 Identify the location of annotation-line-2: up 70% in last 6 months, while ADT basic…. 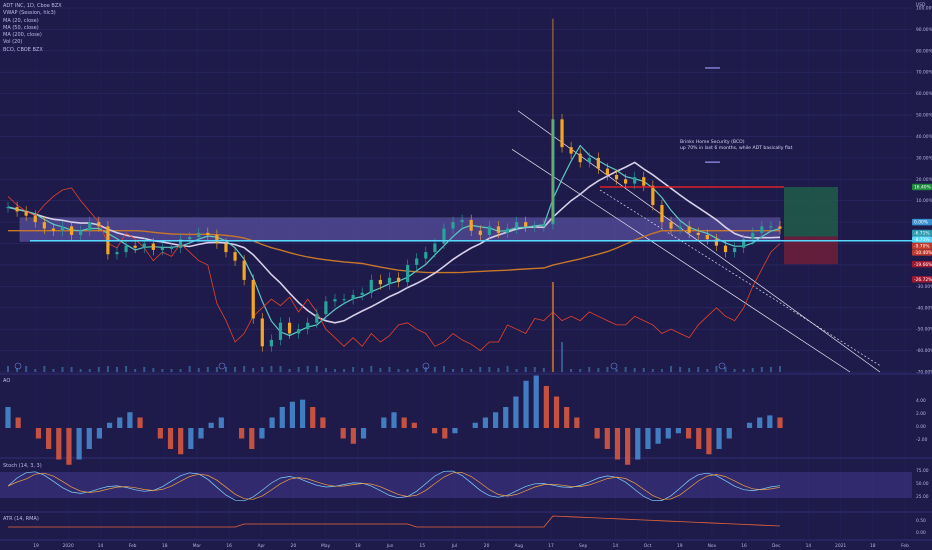
(736, 148).